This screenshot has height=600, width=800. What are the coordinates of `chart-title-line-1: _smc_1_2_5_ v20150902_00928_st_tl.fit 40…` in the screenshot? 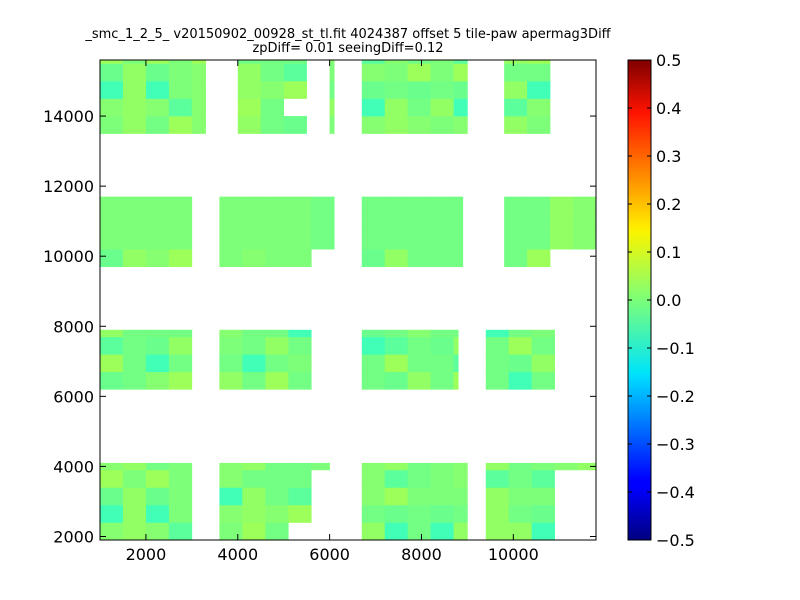 It's located at (347, 34).